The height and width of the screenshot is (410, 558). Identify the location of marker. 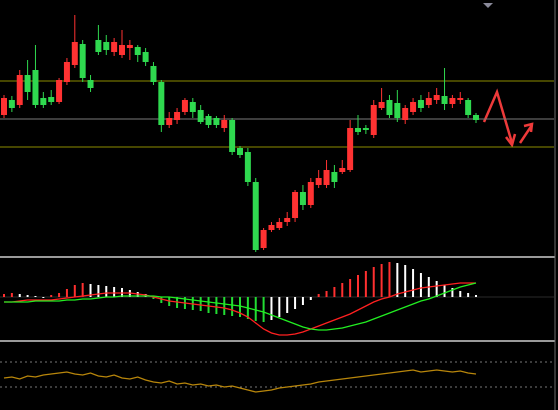
(488, 5).